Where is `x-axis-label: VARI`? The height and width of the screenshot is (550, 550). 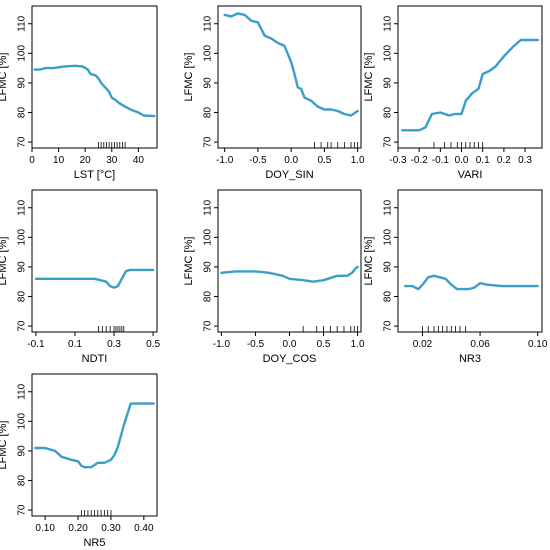
x-axis-label: VARI is located at coordinates (470, 175).